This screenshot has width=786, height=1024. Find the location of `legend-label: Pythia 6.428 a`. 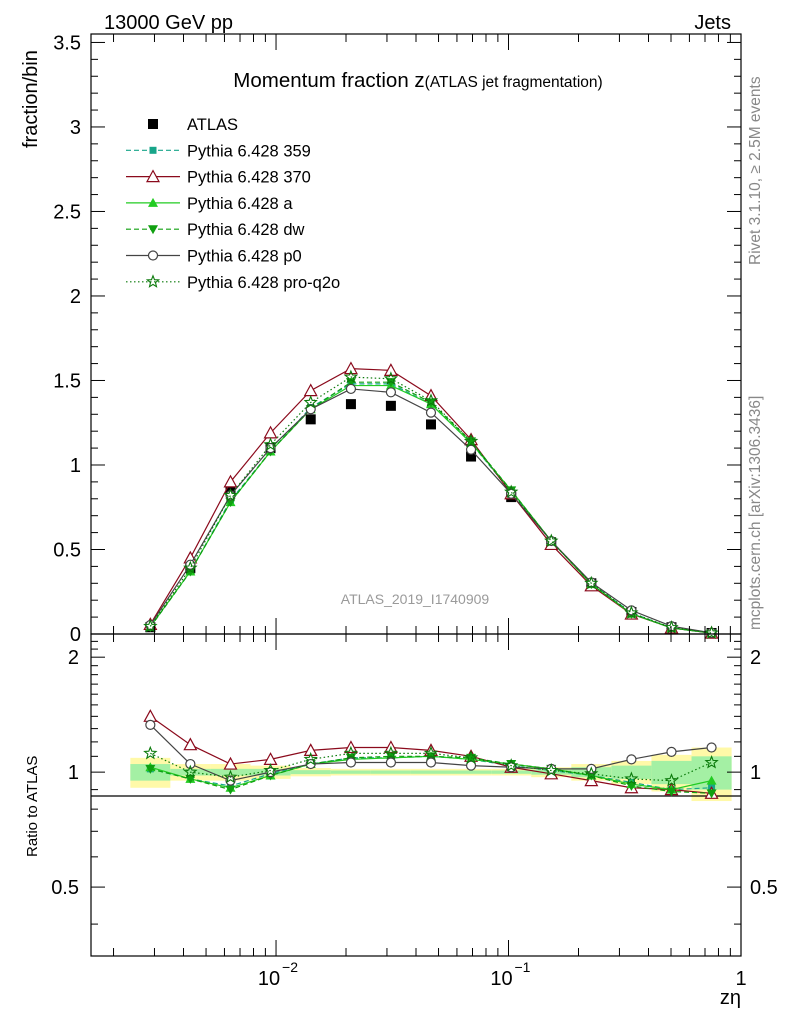

legend-label: Pythia 6.428 a is located at coordinates (240, 204).